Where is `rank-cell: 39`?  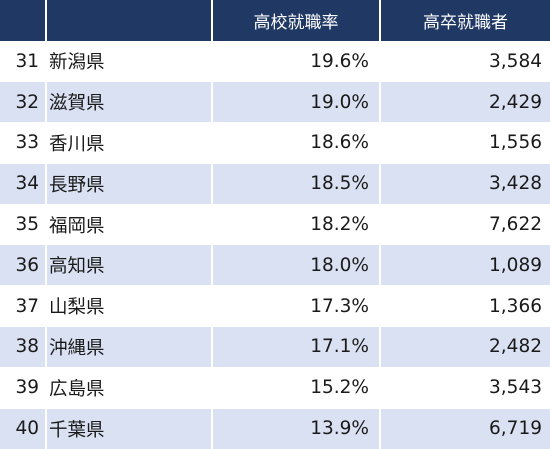
rank-cell: 39 is located at coordinates (23, 387).